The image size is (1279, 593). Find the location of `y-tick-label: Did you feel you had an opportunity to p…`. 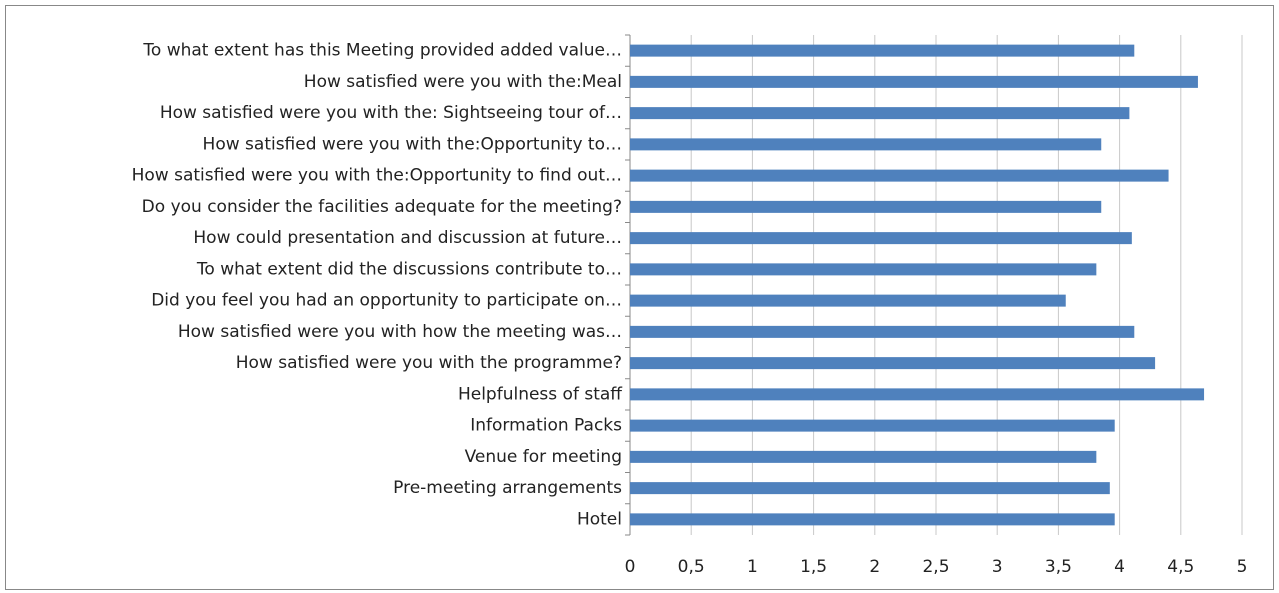

y-tick-label: Did you feel you had an opportunity to p… is located at coordinates (386, 301).